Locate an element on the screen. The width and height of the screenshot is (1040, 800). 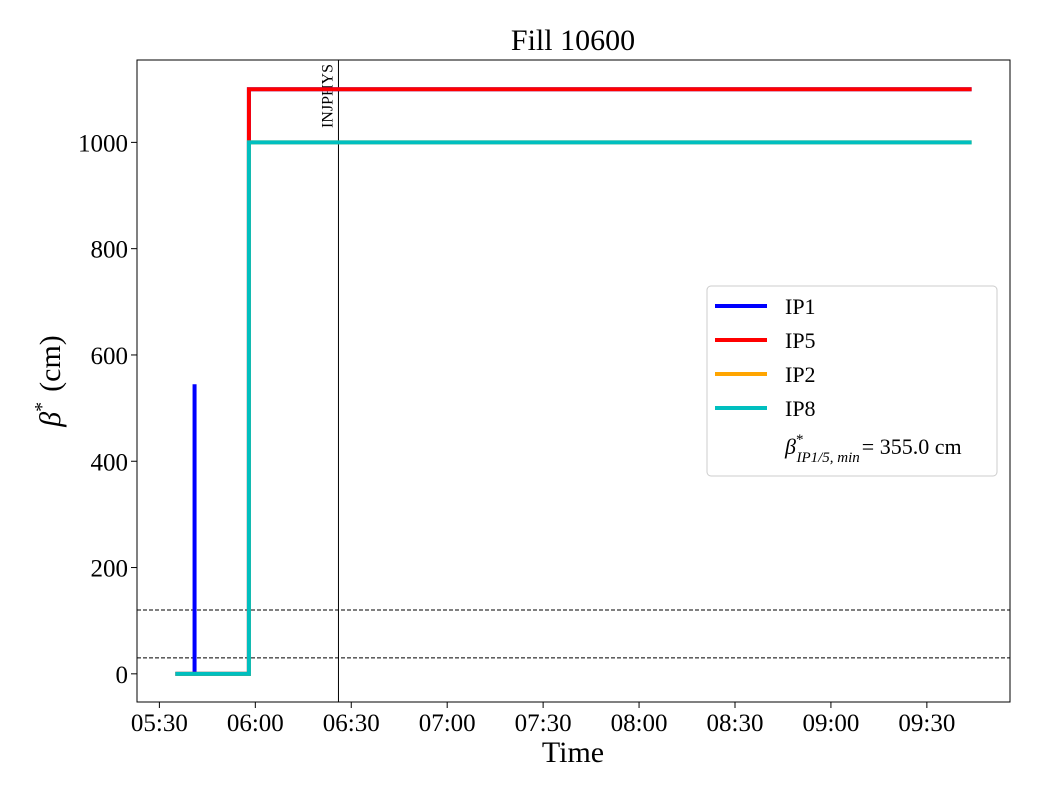
y-label-symbol: β is located at coordinates (50, 420).